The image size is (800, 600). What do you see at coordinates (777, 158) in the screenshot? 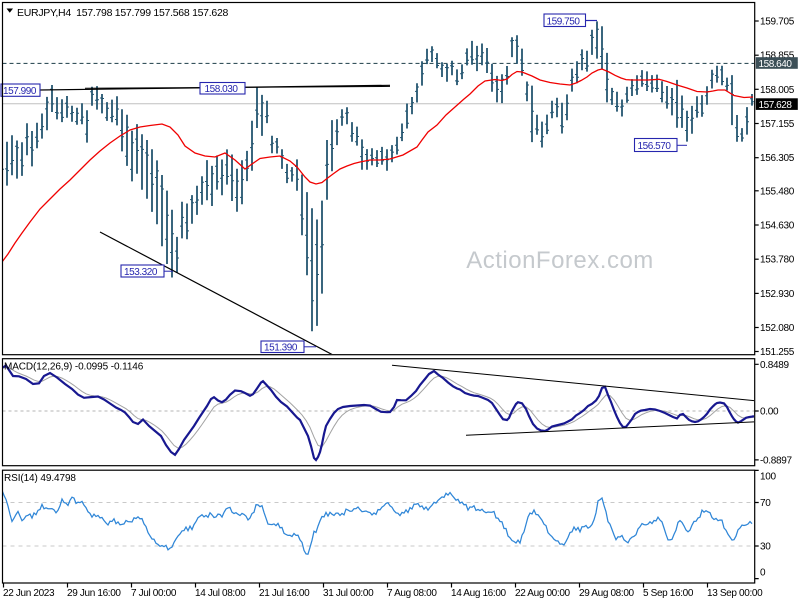
I see `svg-text: 156.305` at bounding box center [777, 158].